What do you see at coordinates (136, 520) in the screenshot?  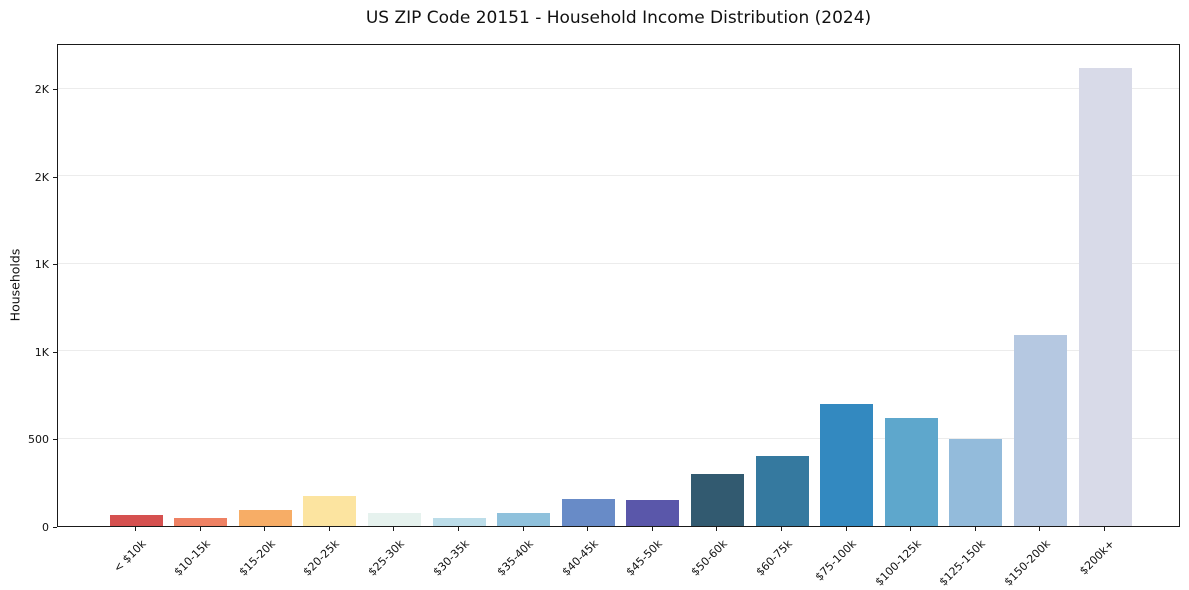 I see `bar-10k` at bounding box center [136, 520].